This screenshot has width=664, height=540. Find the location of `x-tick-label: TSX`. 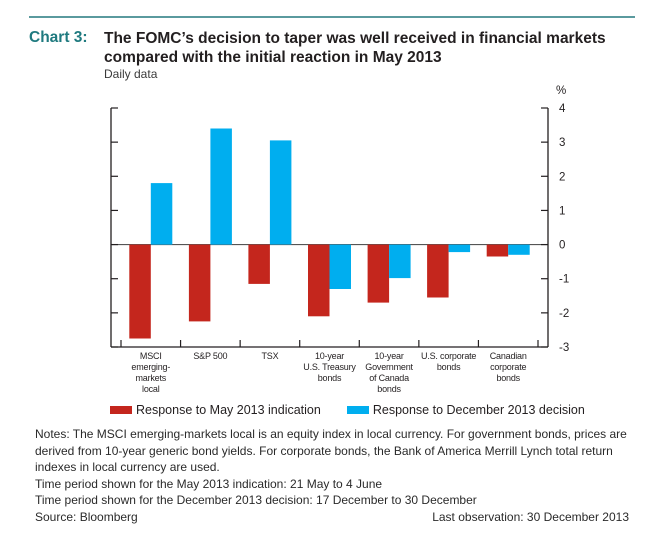

x-tick-label: TSX is located at coordinates (270, 356).